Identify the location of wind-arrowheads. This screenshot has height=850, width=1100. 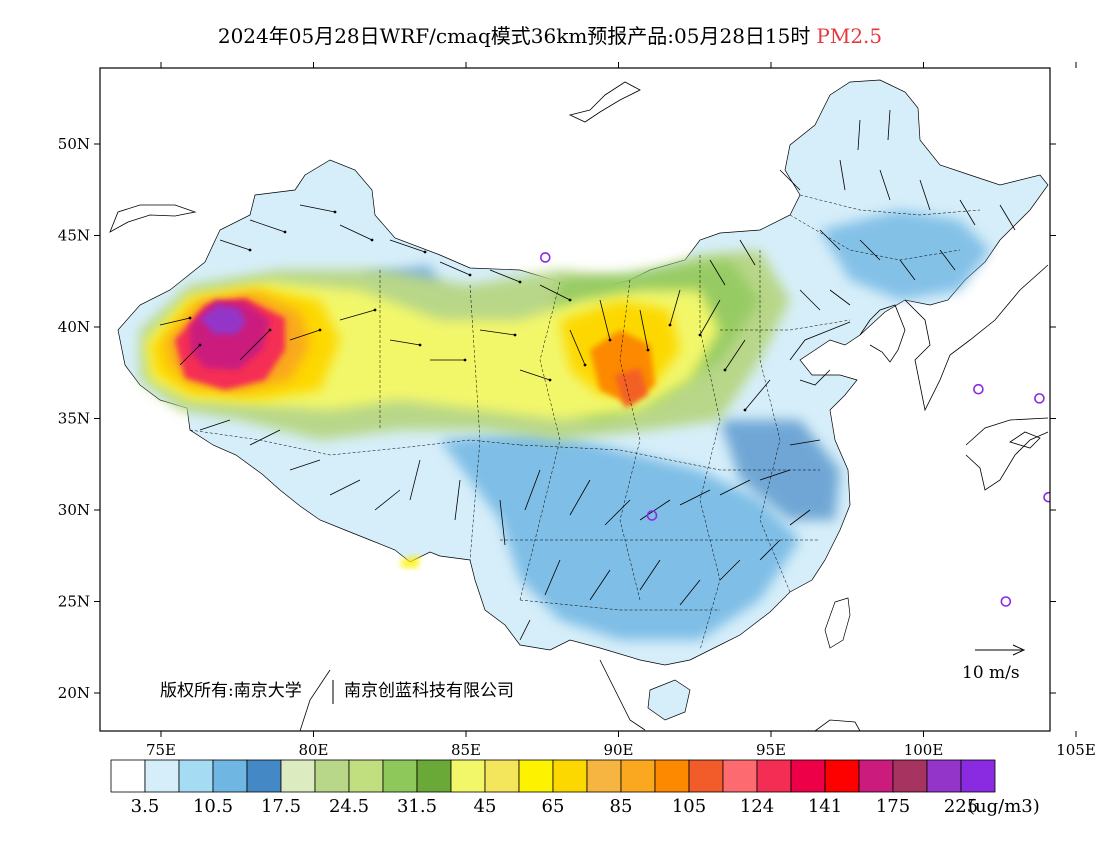
(467, 311).